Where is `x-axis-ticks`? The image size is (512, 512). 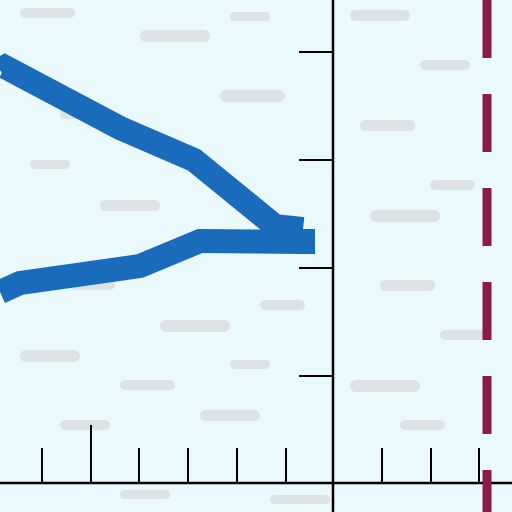 x-axis-ticks is located at coordinates (260, 454).